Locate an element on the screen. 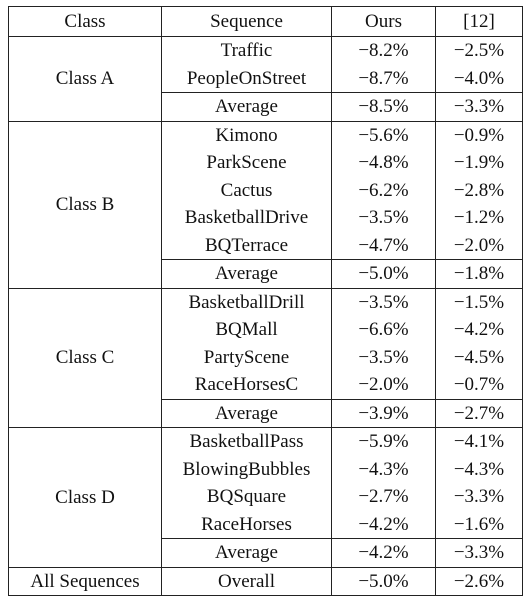 The image size is (530, 610). header-ref: [12] is located at coordinates (479, 21).